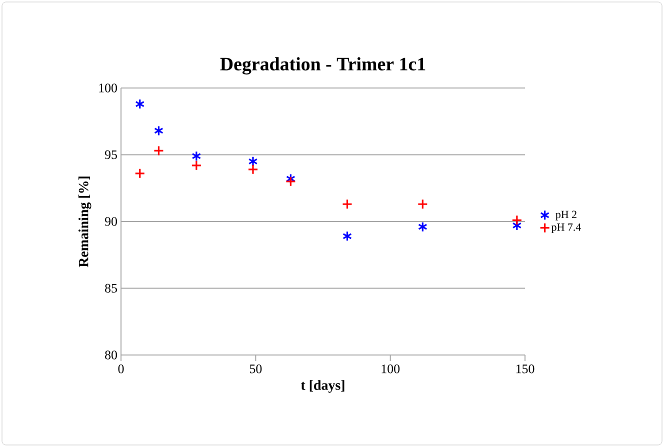 The height and width of the screenshot is (447, 664). I want to click on x-tick-label: 0, so click(121, 369).